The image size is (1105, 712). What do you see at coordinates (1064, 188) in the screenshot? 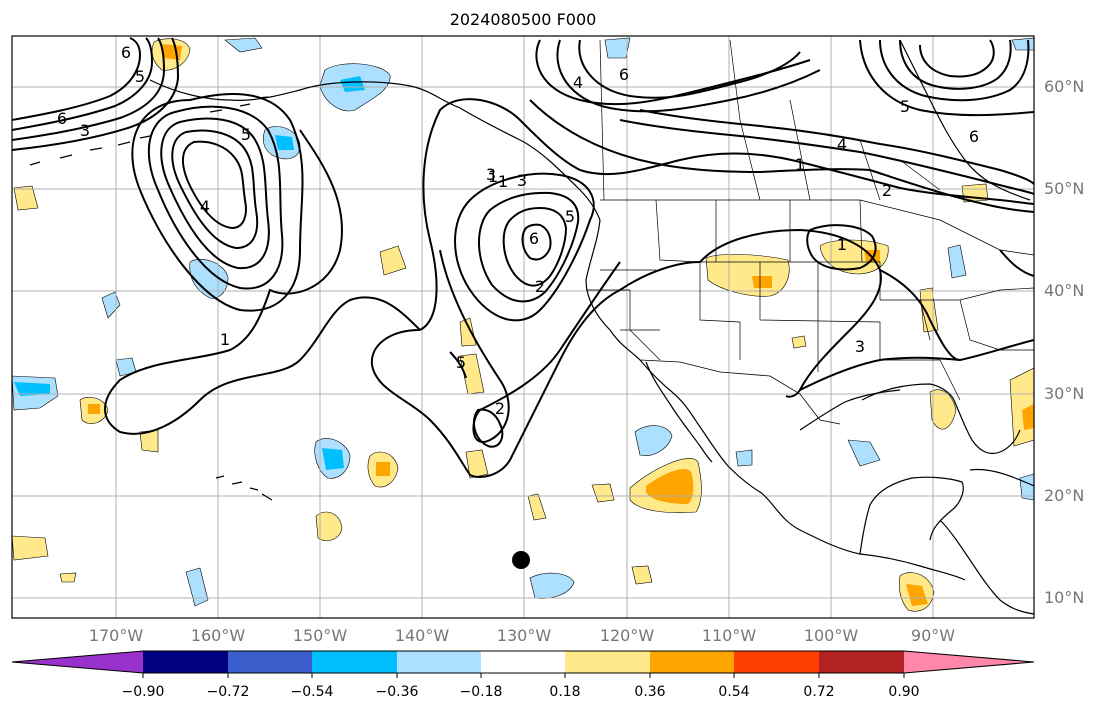
I see `lat-label: 50°N` at bounding box center [1064, 188].